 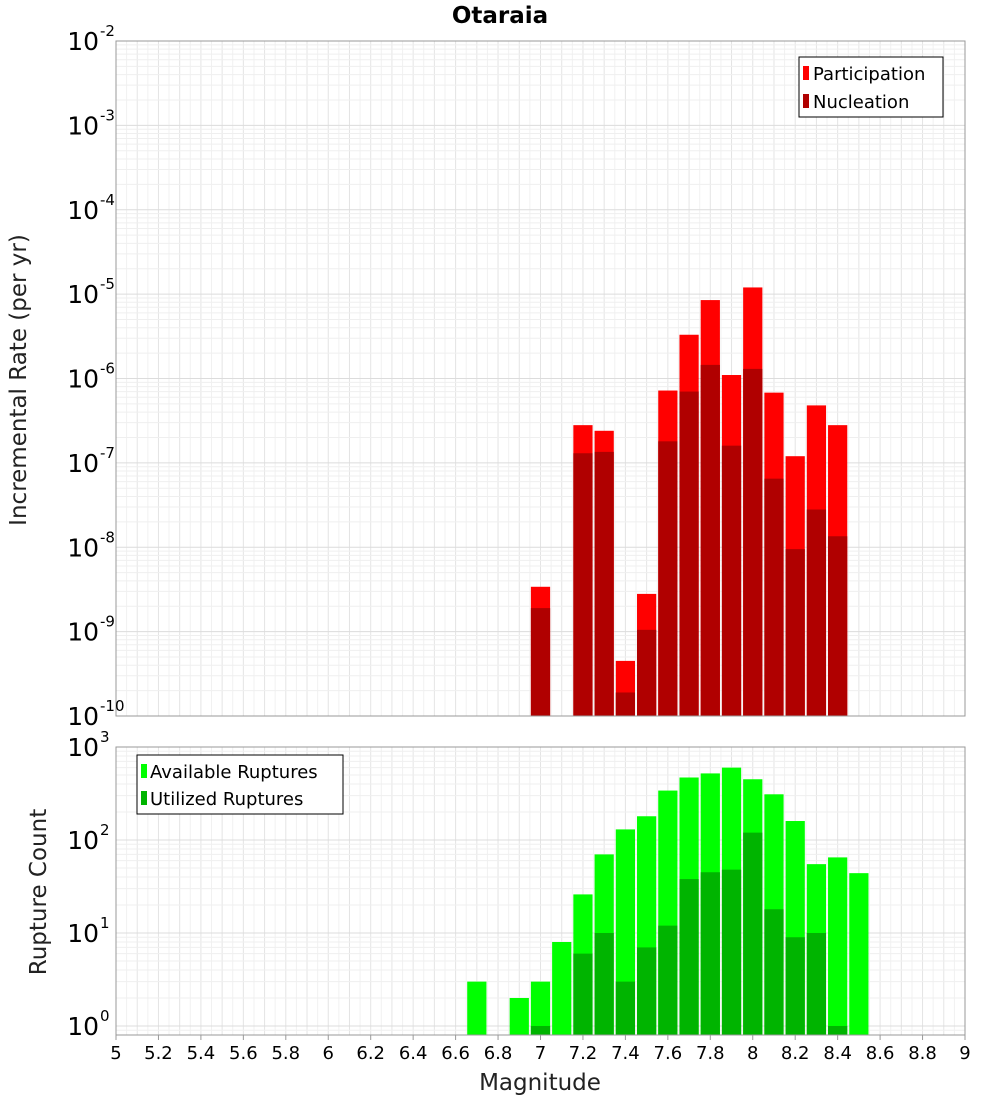 What do you see at coordinates (861, 102) in the screenshot?
I see `legend-label-nucleation: Nucleation` at bounding box center [861, 102].